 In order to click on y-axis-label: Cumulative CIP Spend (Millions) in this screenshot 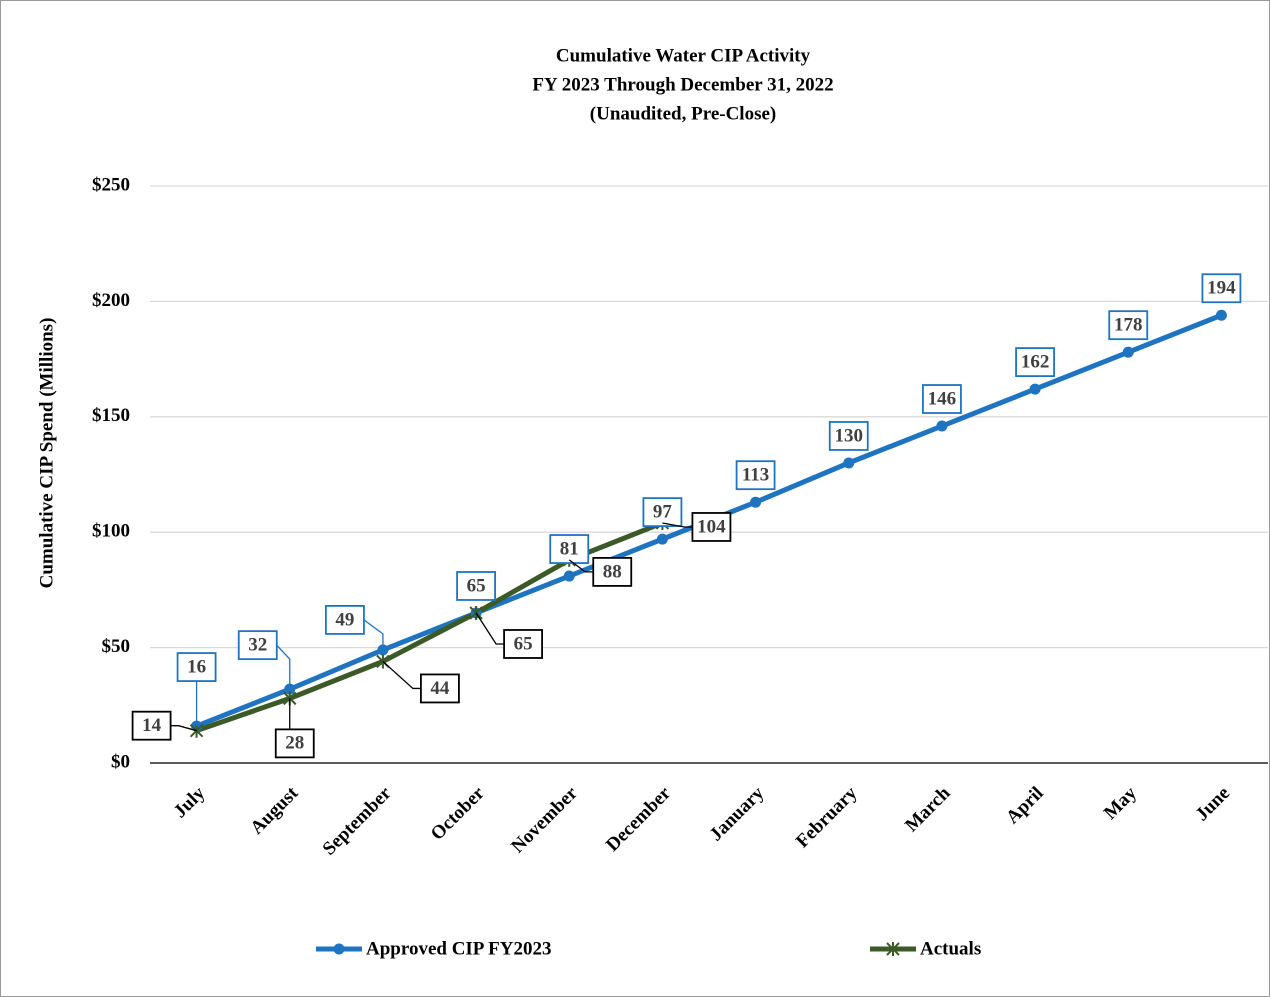, I will do `click(46, 453)`.